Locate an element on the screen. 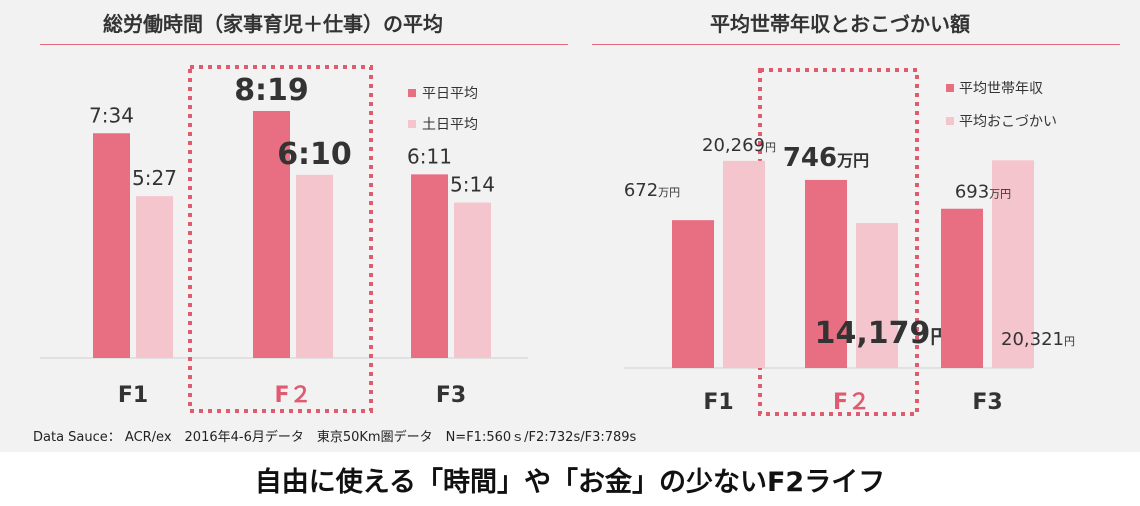 This screenshot has width=1140, height=506. time-value-label: 8:19 is located at coordinates (271, 90).